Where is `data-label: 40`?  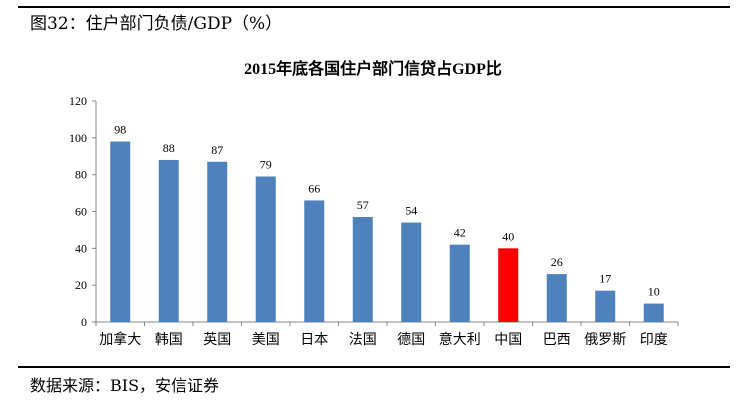 data-label: 40 is located at coordinates (508, 236).